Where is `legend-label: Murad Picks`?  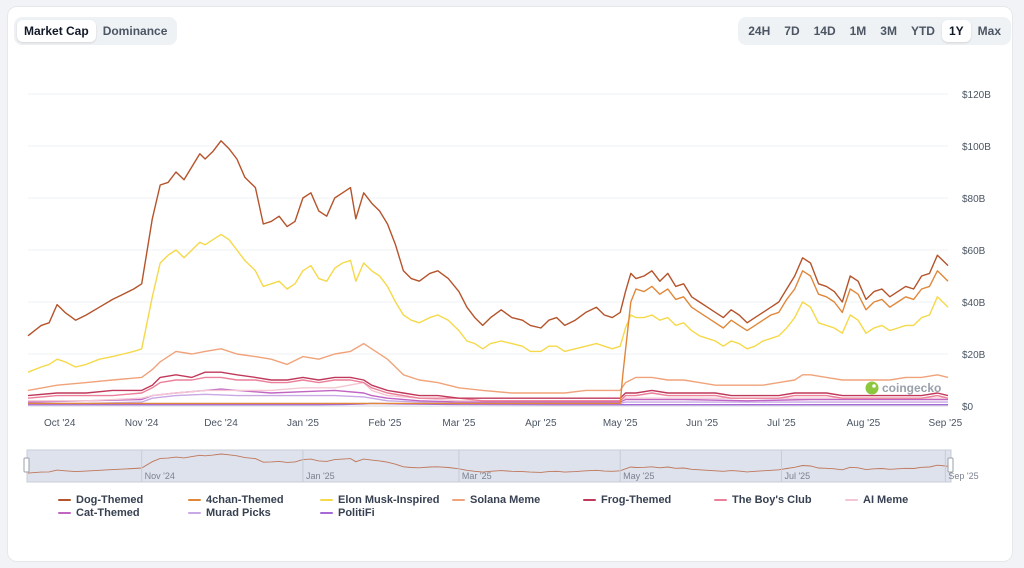
legend-label: Murad Picks is located at coordinates (238, 513).